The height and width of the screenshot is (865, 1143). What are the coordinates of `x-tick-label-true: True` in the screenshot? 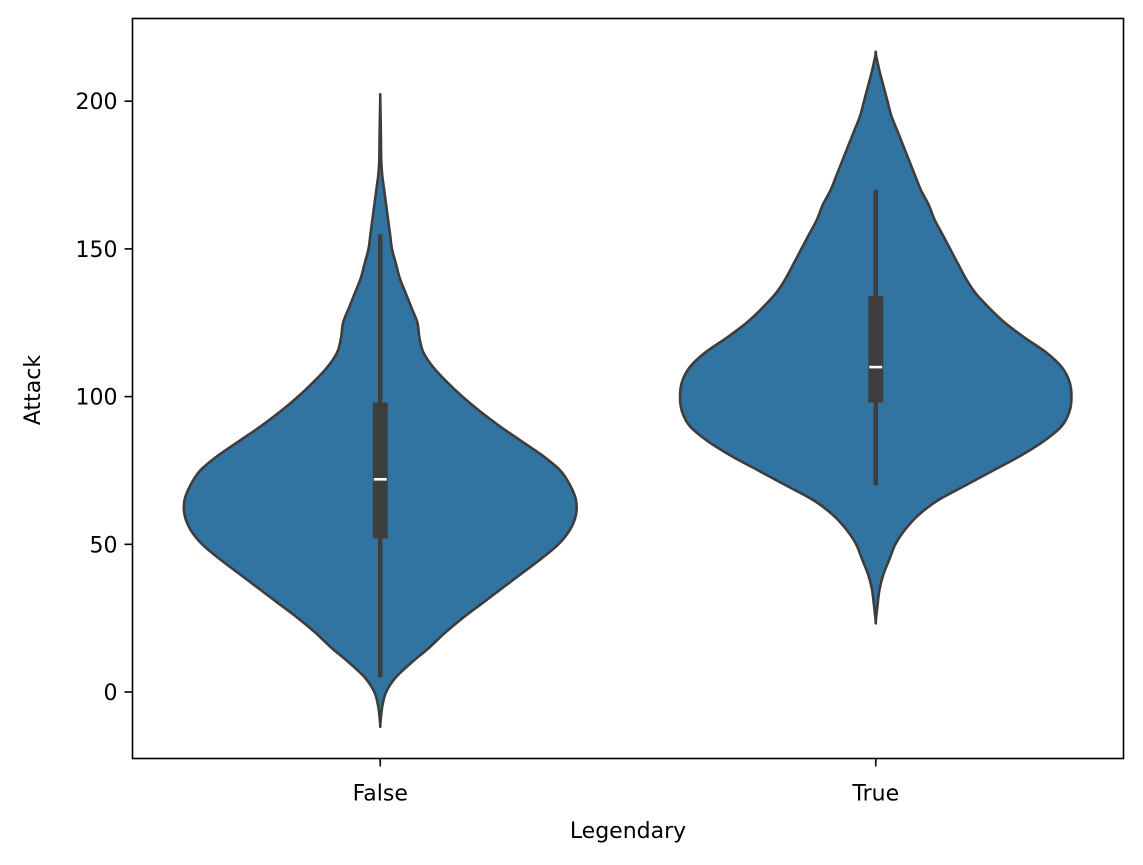 It's located at (875, 794).